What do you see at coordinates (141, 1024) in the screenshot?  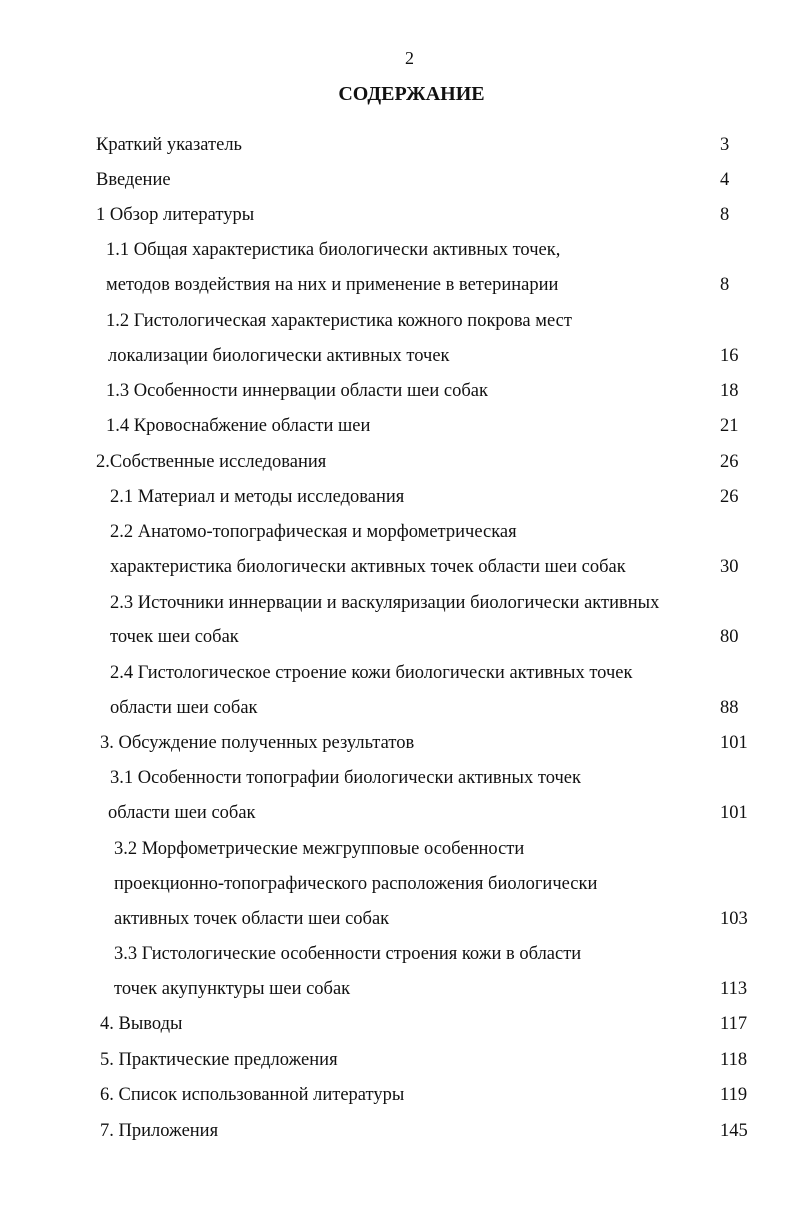 I see `toc-entry-title: 4. Выводы` at bounding box center [141, 1024].